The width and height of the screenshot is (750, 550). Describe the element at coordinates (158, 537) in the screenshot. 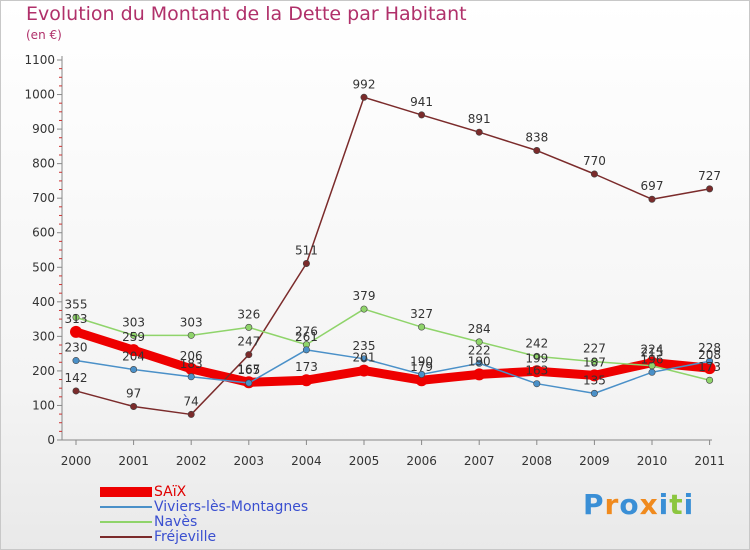

I see `legend-item: Fréjeville` at that location.